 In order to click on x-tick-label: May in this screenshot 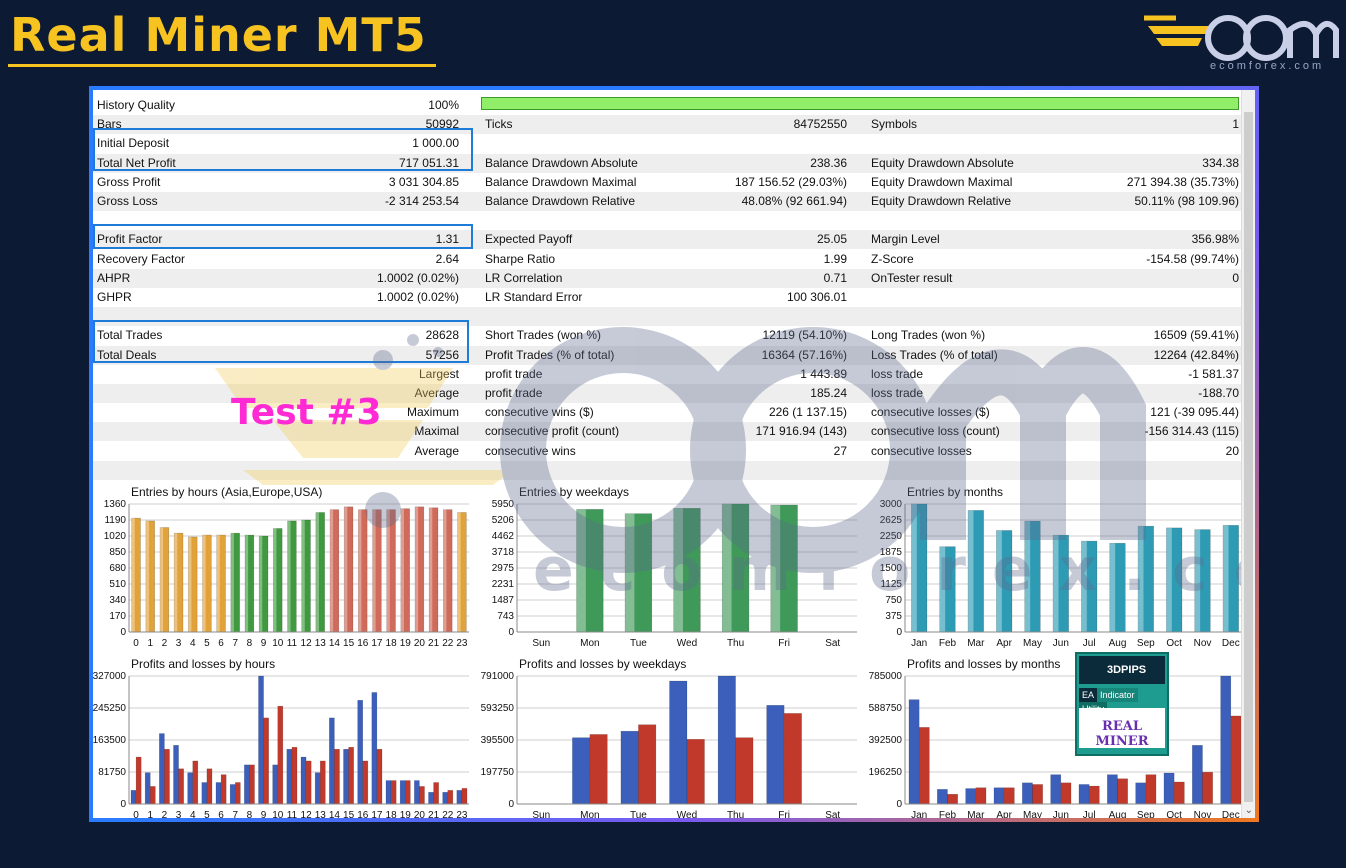, I will do `click(1032, 643)`.